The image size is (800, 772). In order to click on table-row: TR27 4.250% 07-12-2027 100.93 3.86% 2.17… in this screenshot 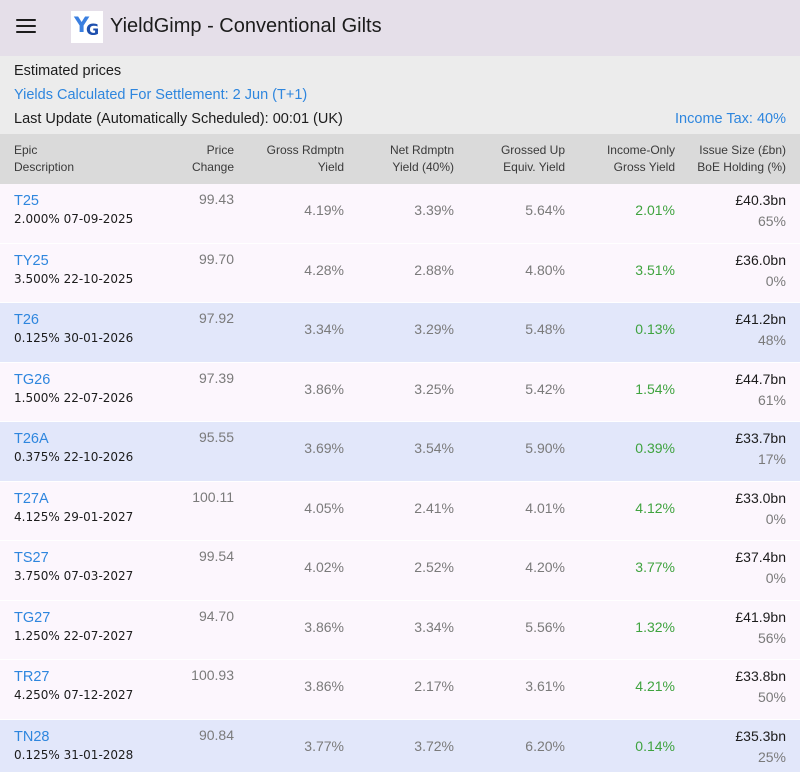, I will do `click(400, 690)`.